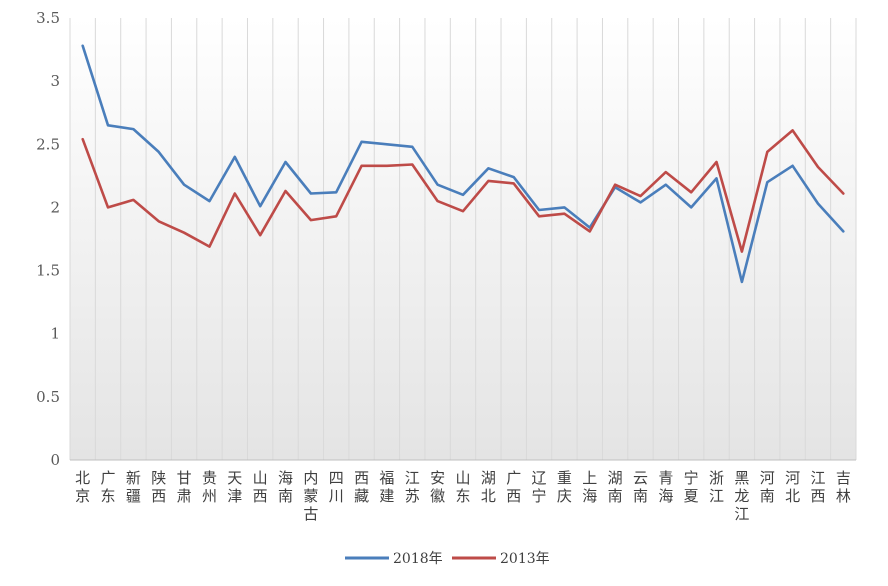 The image size is (888, 586). Describe the element at coordinates (55, 81) in the screenshot. I see `y-tick-label: 3` at that location.